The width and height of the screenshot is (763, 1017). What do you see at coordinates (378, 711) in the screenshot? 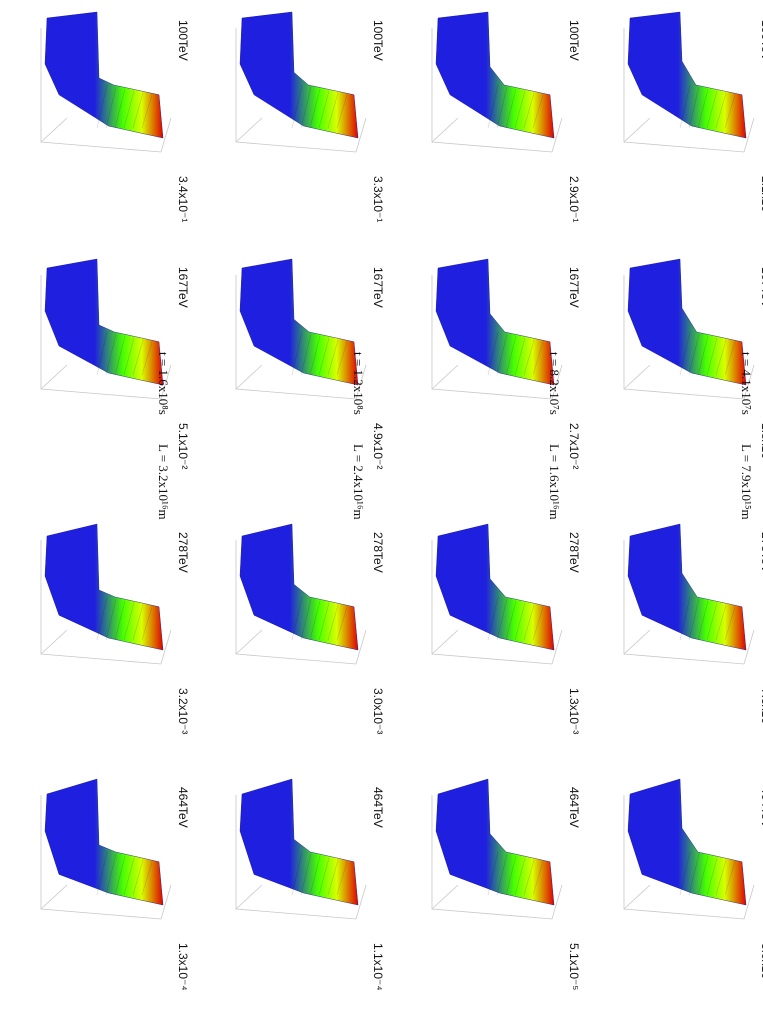
I see `value-label: 3.0x10⁻³` at bounding box center [378, 711].